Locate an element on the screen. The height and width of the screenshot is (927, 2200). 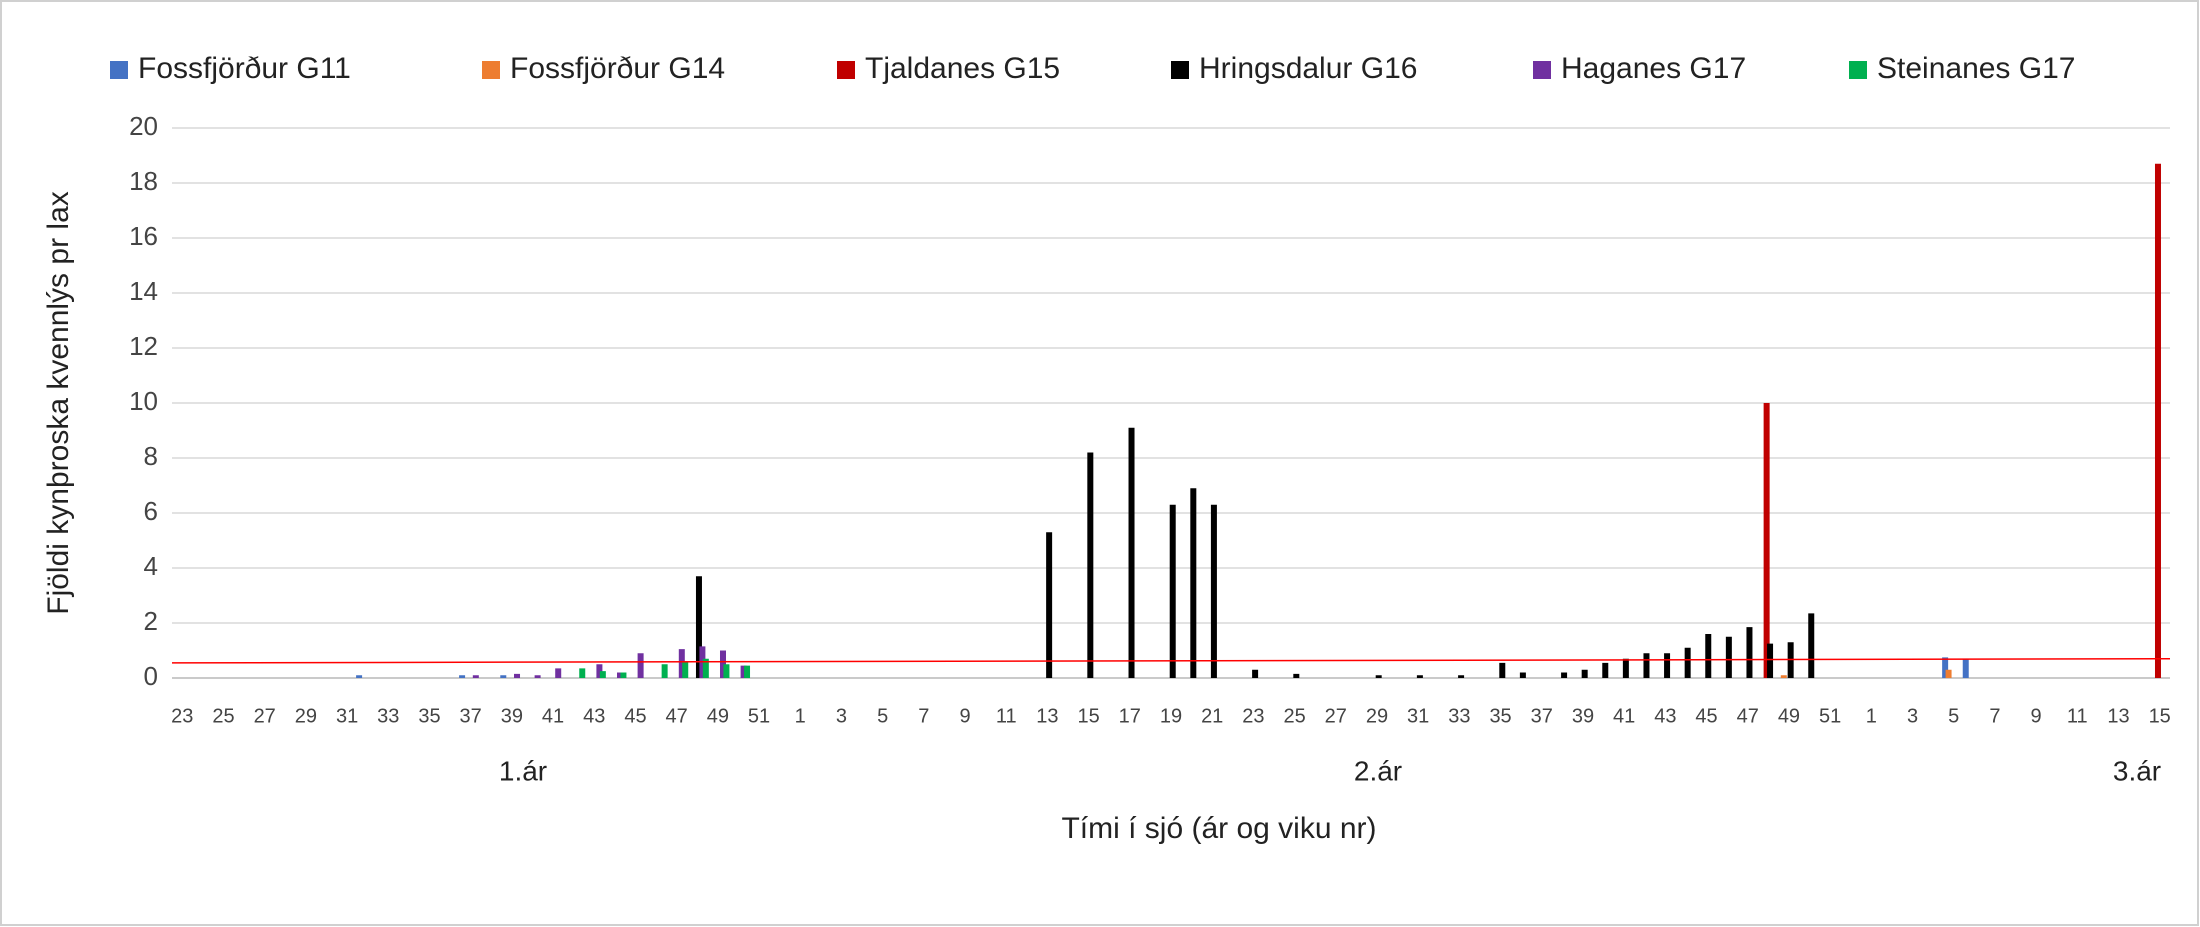
legend-label: Haganes G17 is located at coordinates (1653, 68).